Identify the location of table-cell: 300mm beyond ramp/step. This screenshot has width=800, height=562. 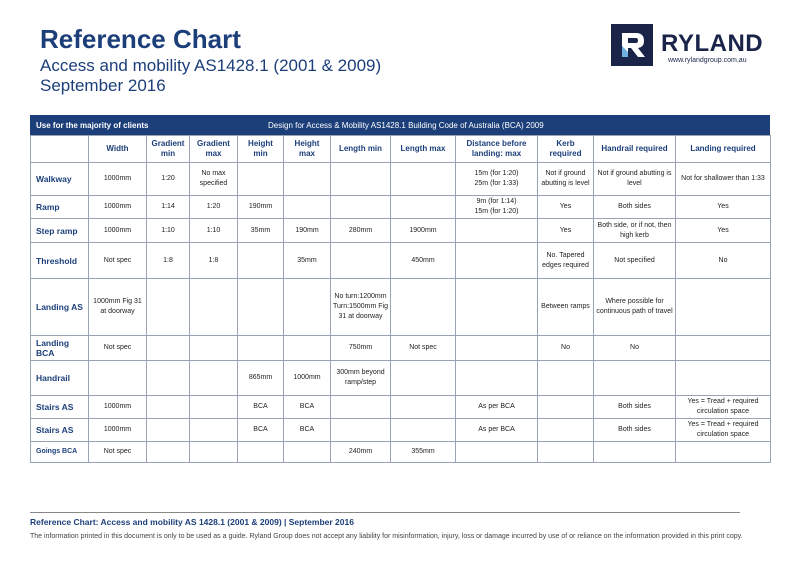
(360, 378).